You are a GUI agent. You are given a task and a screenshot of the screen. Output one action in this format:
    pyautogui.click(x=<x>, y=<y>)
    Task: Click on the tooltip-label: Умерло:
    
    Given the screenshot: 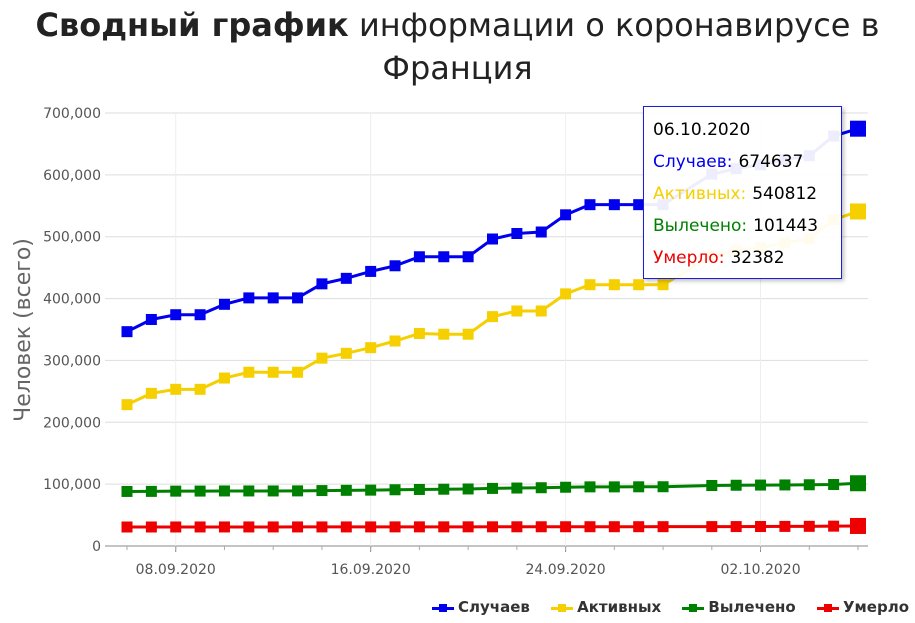 What is the action you would take?
    pyautogui.click(x=689, y=258)
    